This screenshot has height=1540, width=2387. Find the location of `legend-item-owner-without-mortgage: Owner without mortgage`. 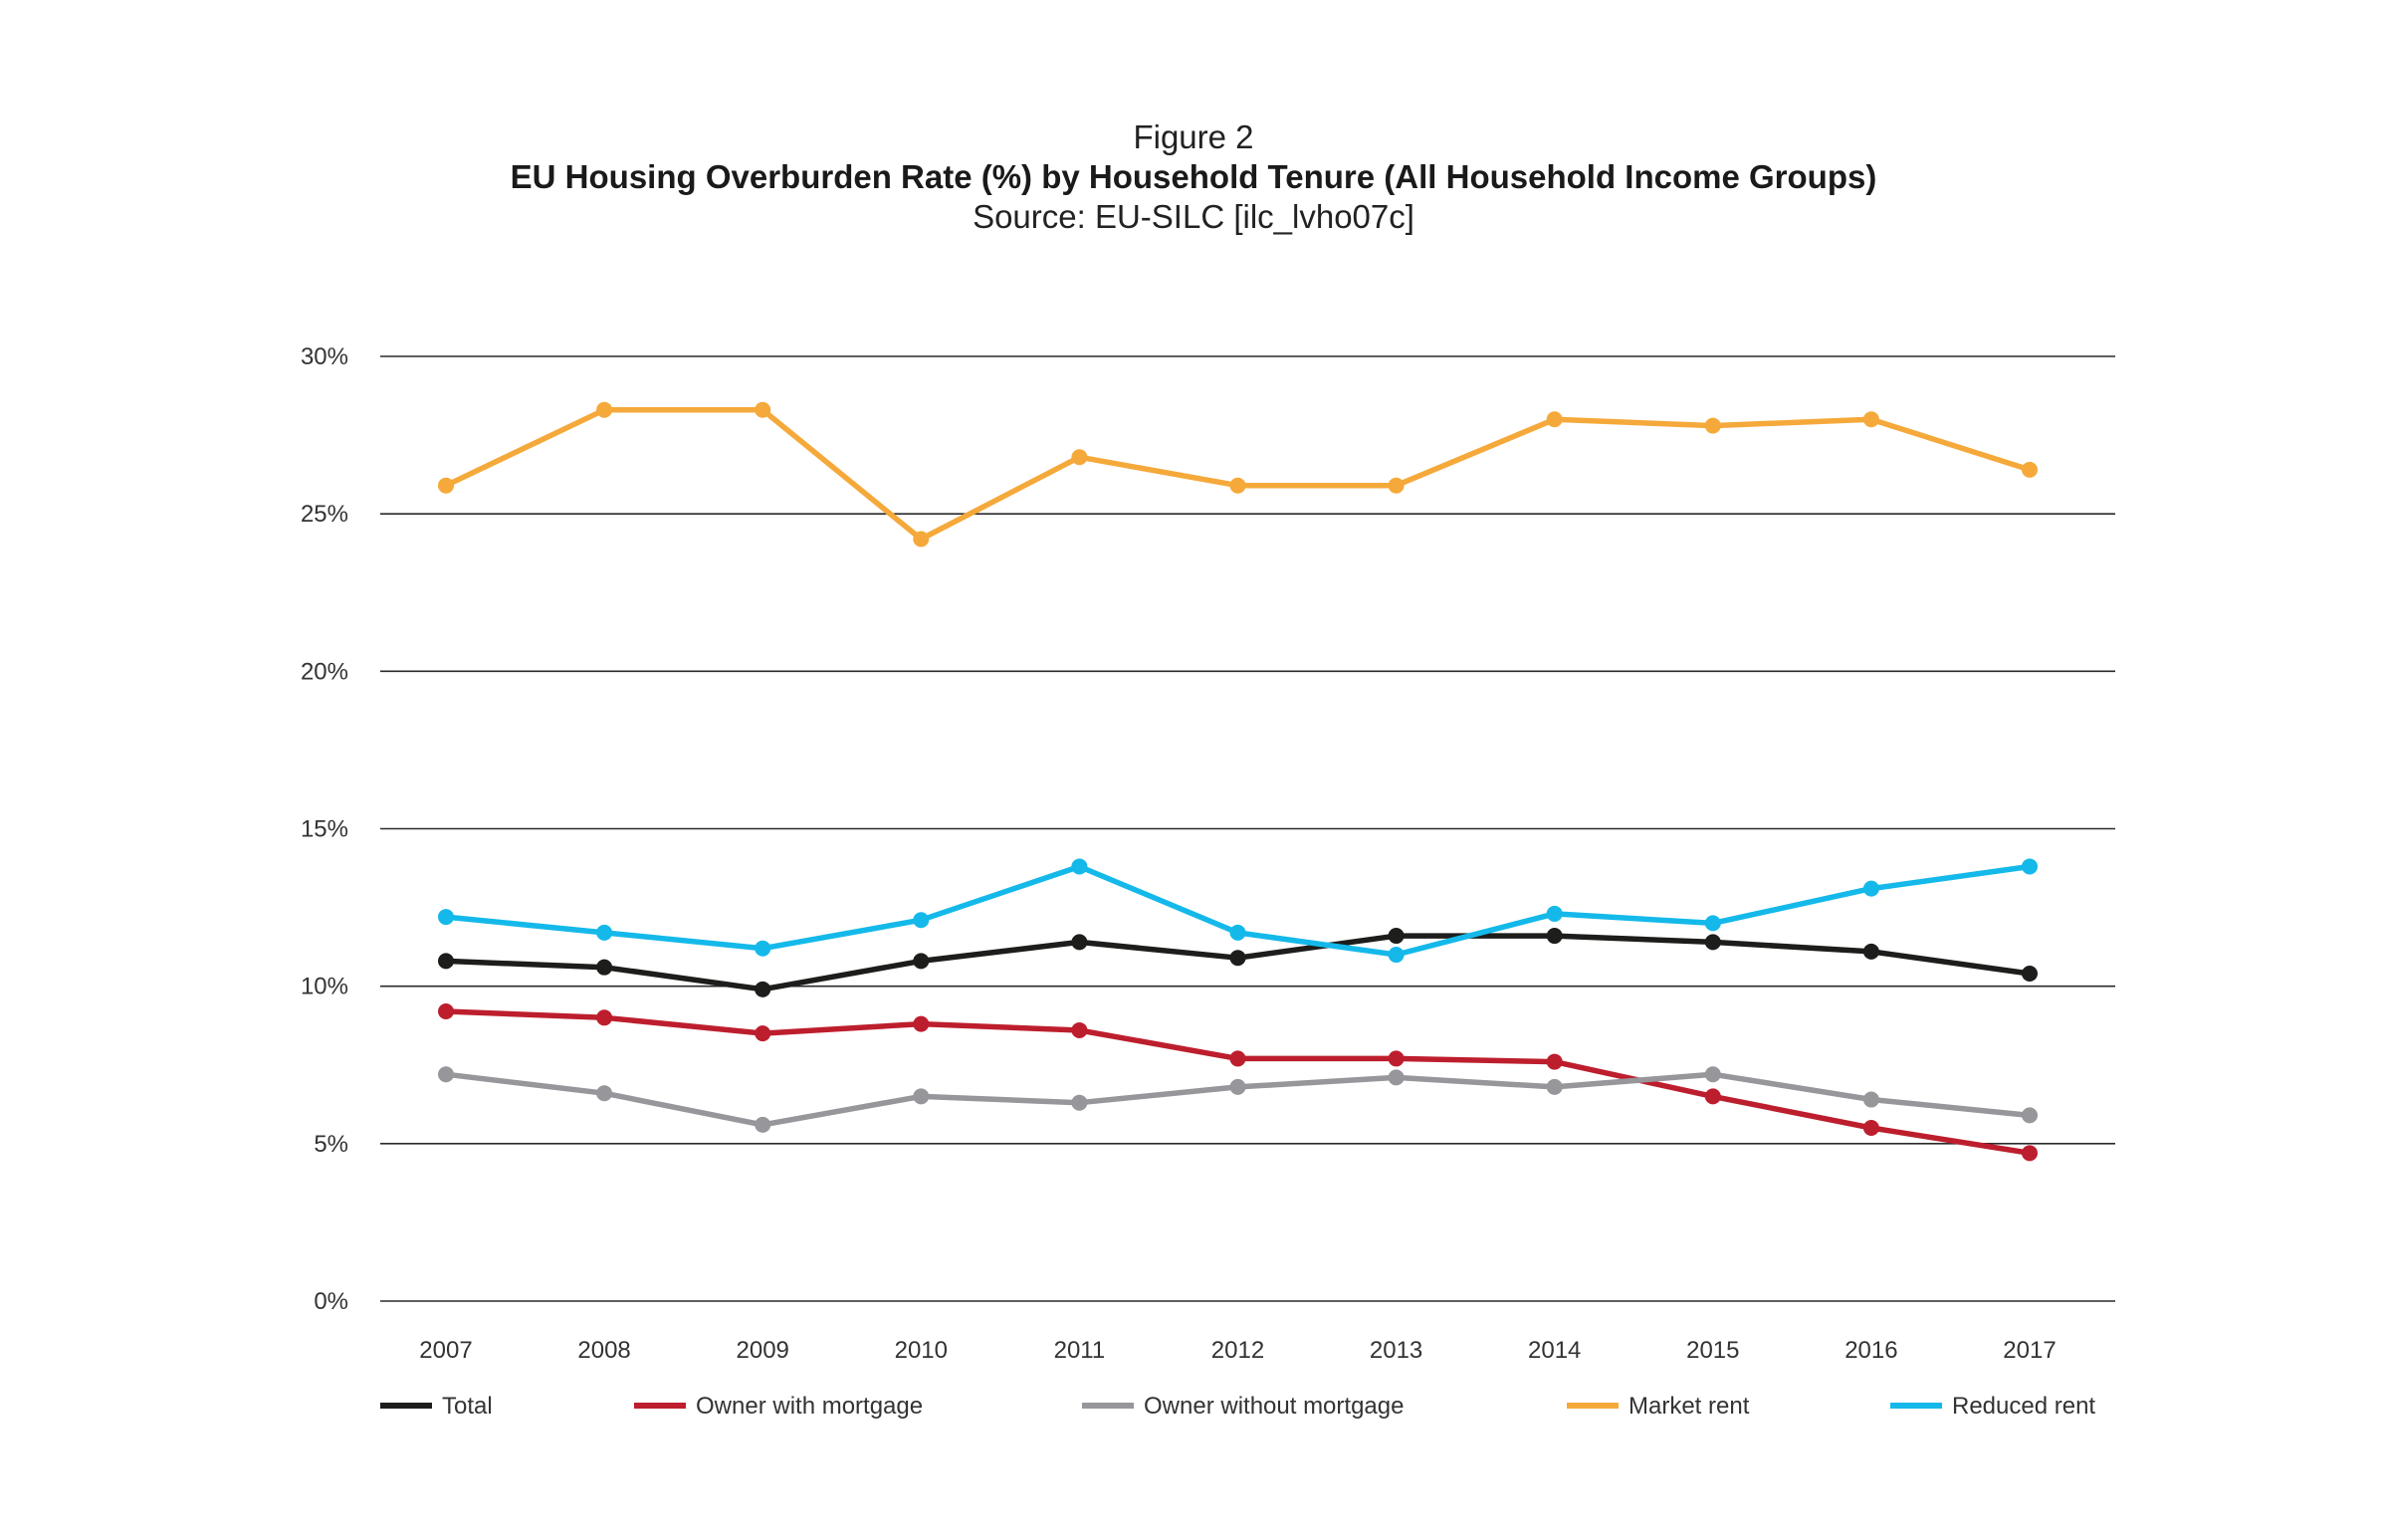

legend-item-owner-without-mortgage: Owner without mortgage is located at coordinates (1243, 1407).